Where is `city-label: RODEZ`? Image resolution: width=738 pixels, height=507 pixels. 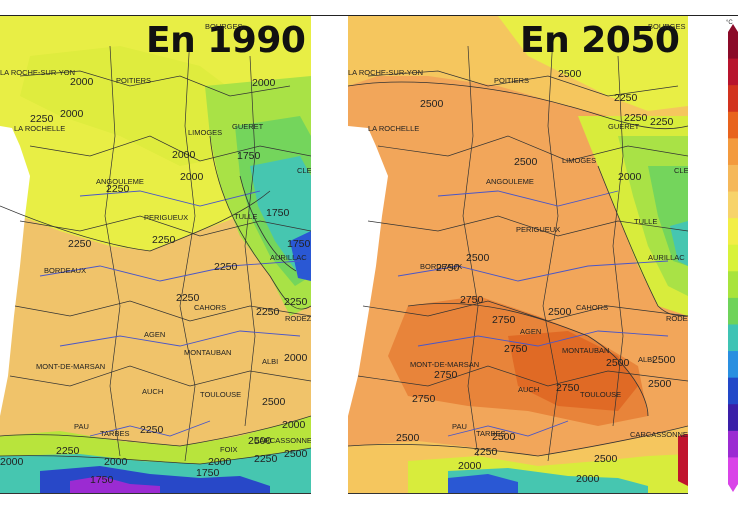
city-label: RODEZ is located at coordinates (677, 318).